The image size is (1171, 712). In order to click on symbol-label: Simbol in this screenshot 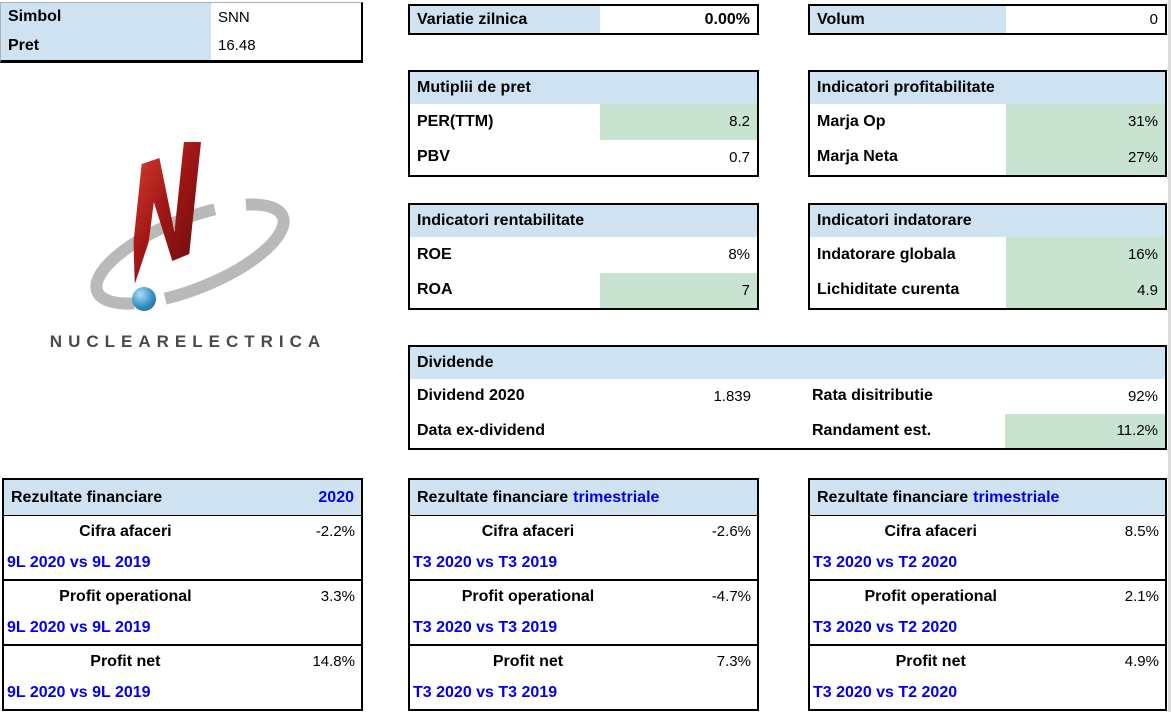, I will do `click(106, 17)`.